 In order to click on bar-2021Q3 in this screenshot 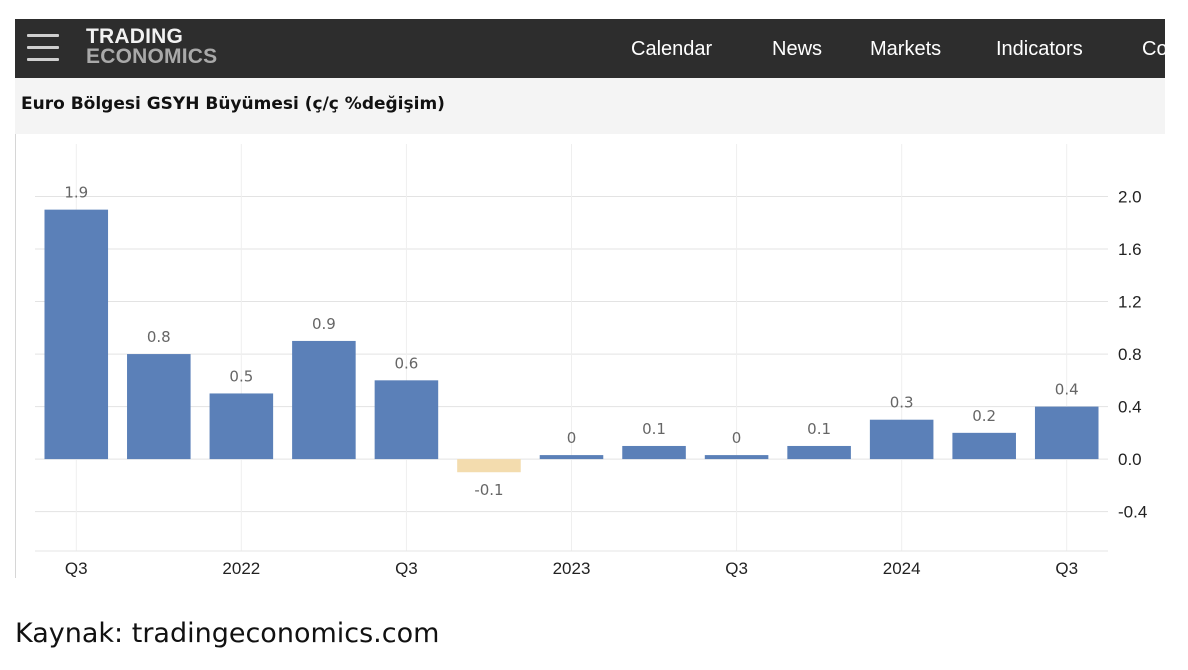, I will do `click(76, 334)`.